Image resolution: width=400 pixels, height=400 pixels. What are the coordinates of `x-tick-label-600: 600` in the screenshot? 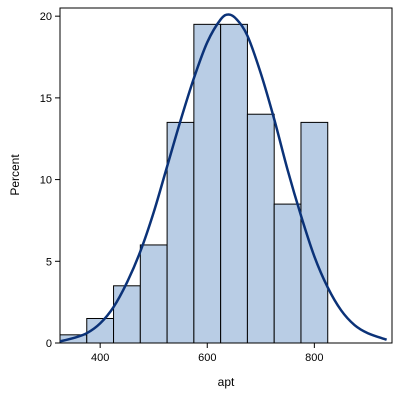 It's located at (207, 358).